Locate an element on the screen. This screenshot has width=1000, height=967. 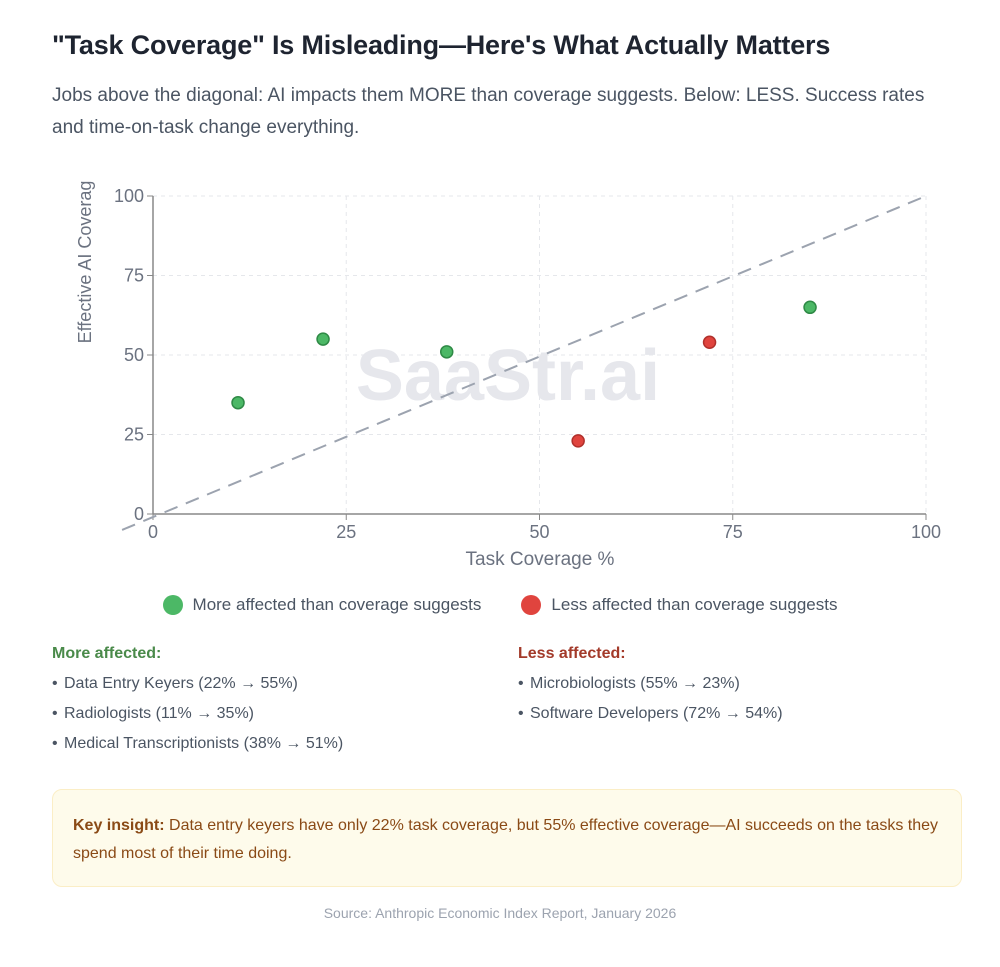
list-item: • Microbiologists (55% → 23%) is located at coordinates (650, 684).